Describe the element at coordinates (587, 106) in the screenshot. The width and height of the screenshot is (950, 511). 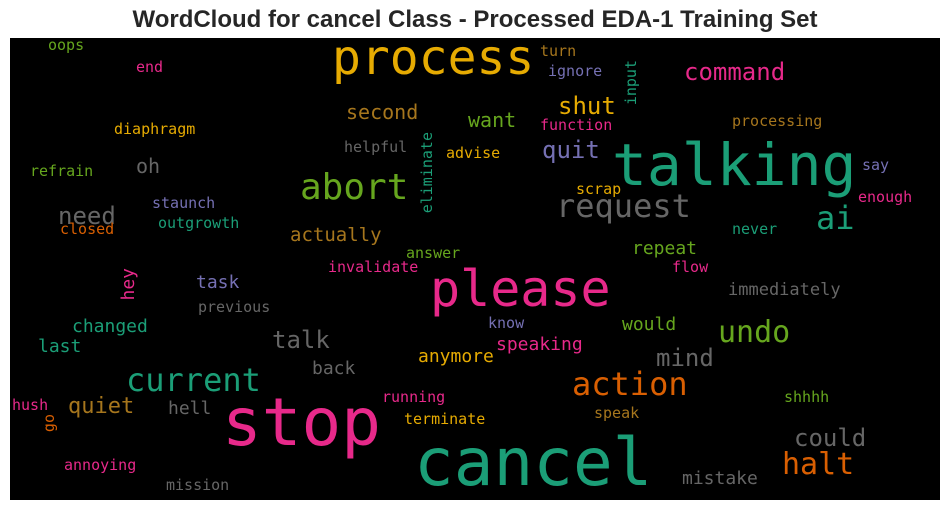
I see `word-shut: shut` at that location.